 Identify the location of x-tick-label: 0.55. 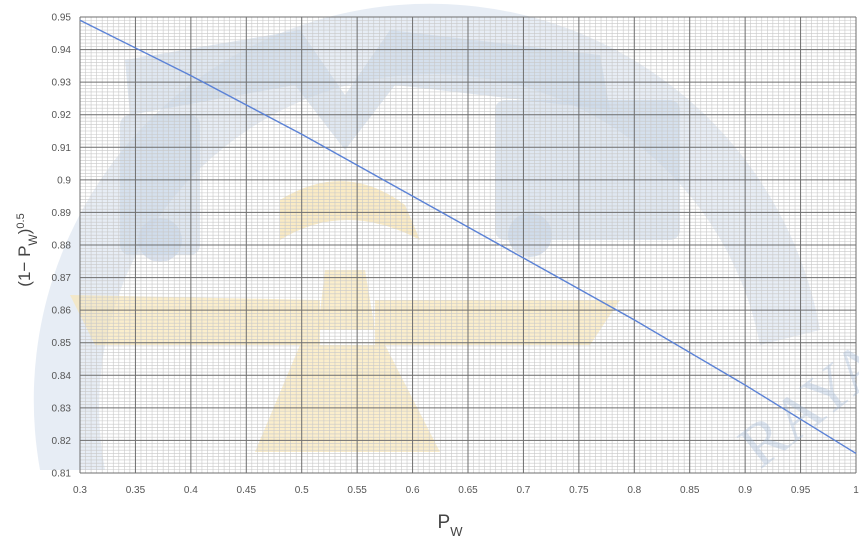
(357, 490).